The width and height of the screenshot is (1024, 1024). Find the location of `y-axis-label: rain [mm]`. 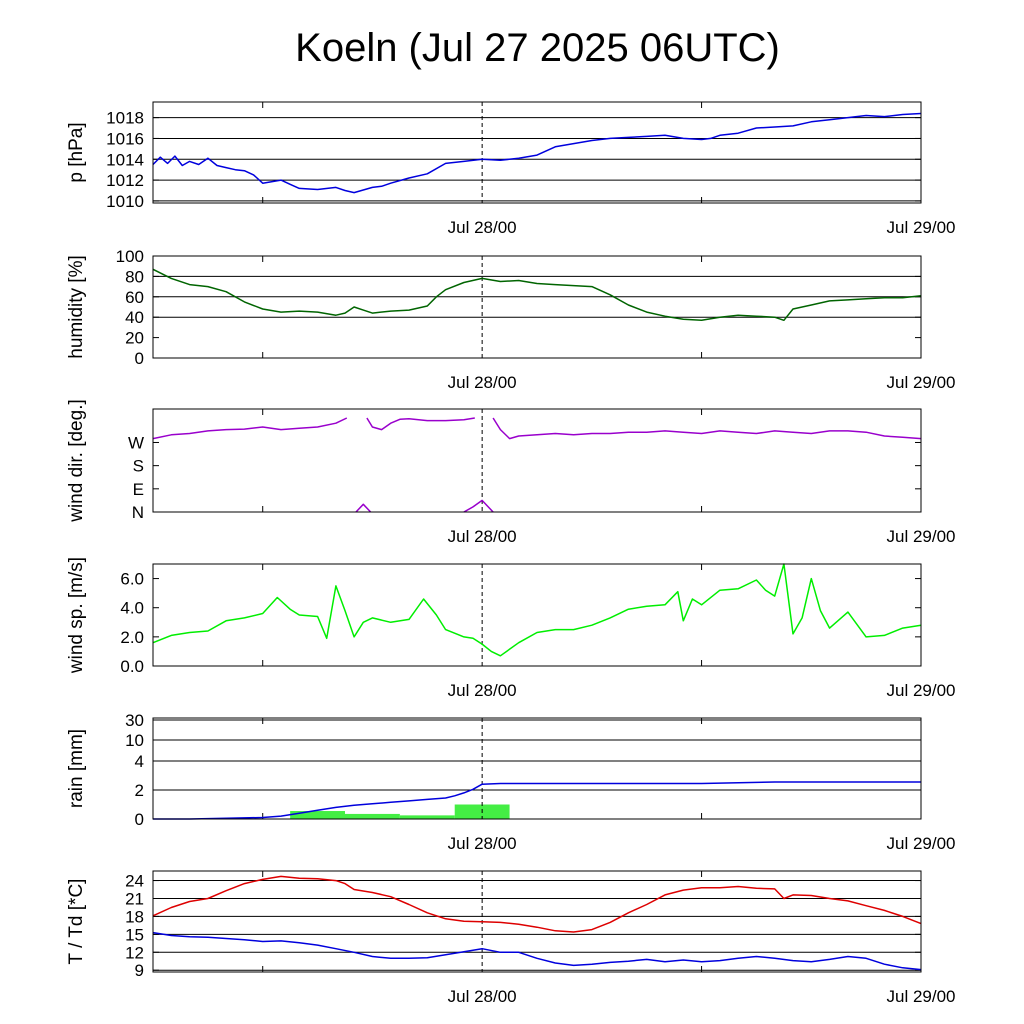

y-axis-label: rain [mm] is located at coordinates (76, 768).